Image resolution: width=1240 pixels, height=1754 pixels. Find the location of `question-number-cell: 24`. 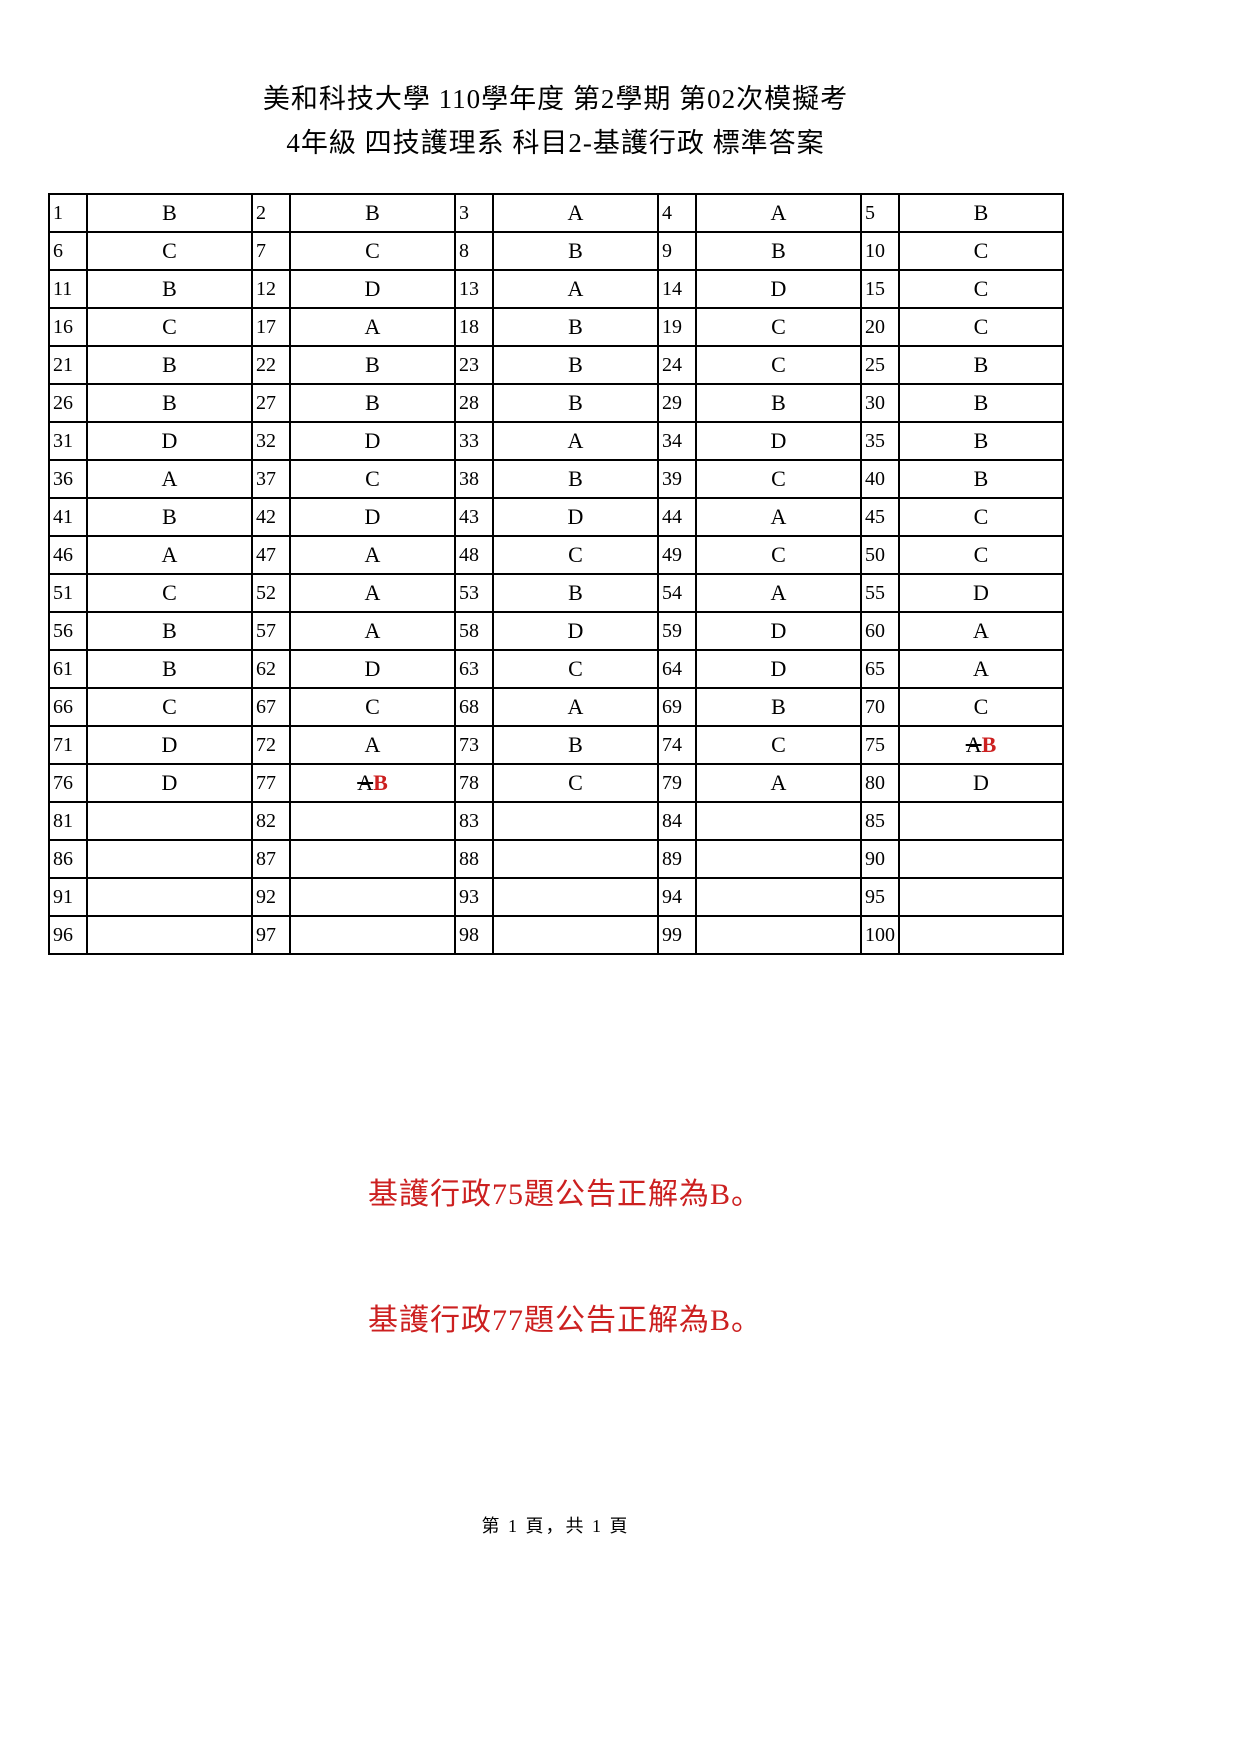

question-number-cell: 24 is located at coordinates (677, 365).